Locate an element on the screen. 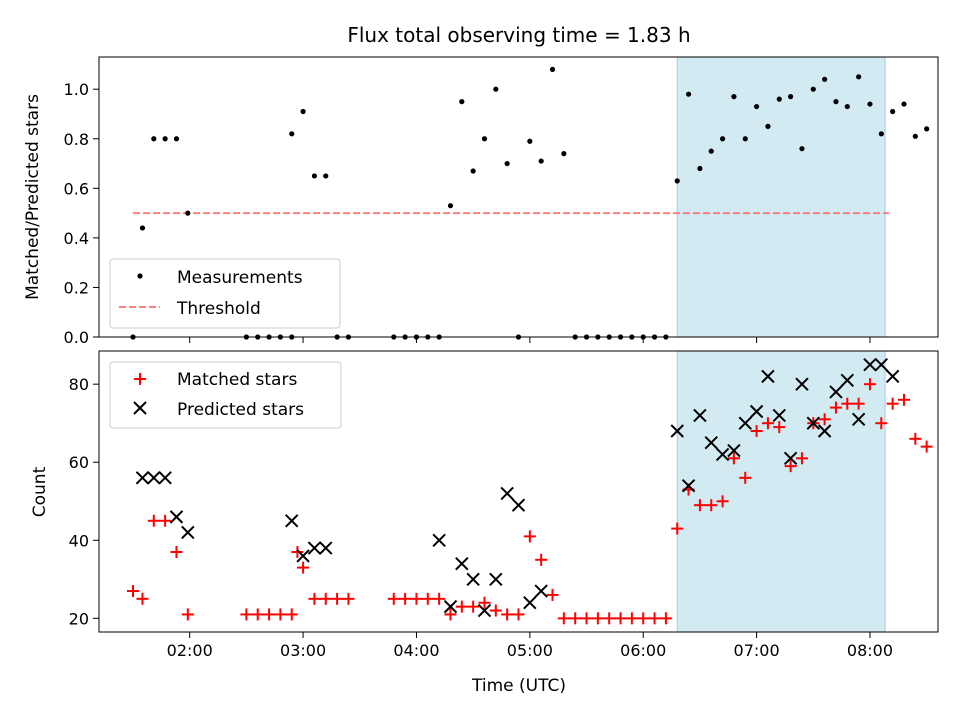 The image size is (960, 720). chart-title: Flux total observing time = 1.83 h is located at coordinates (518, 35).